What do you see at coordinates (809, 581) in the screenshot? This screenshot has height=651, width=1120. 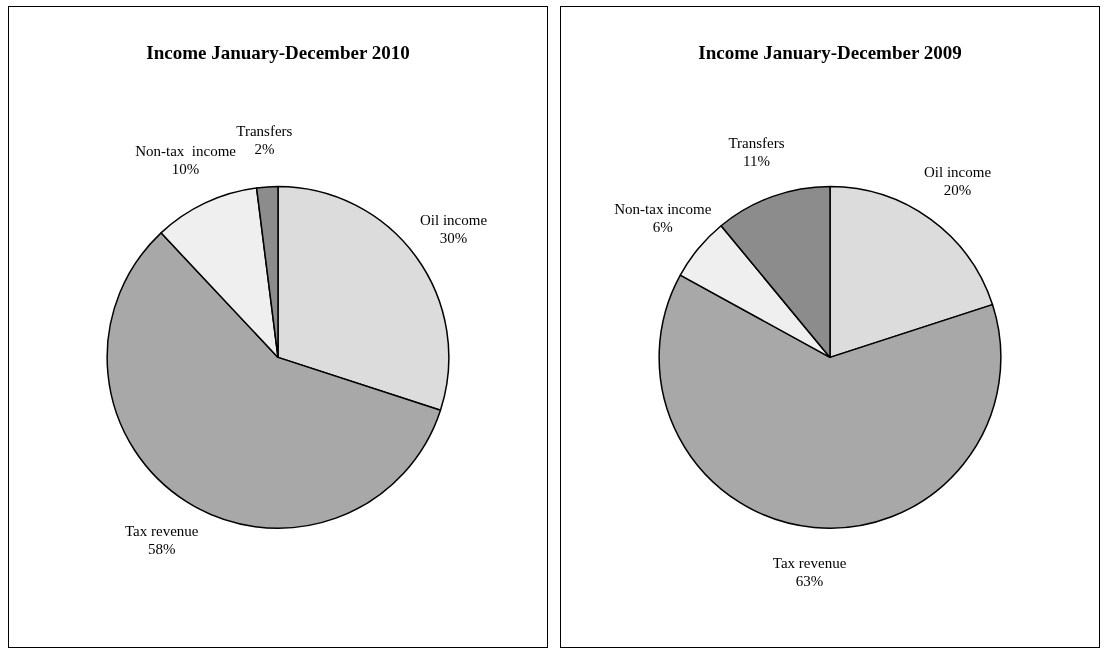 I see `data-label: 63%` at bounding box center [809, 581].